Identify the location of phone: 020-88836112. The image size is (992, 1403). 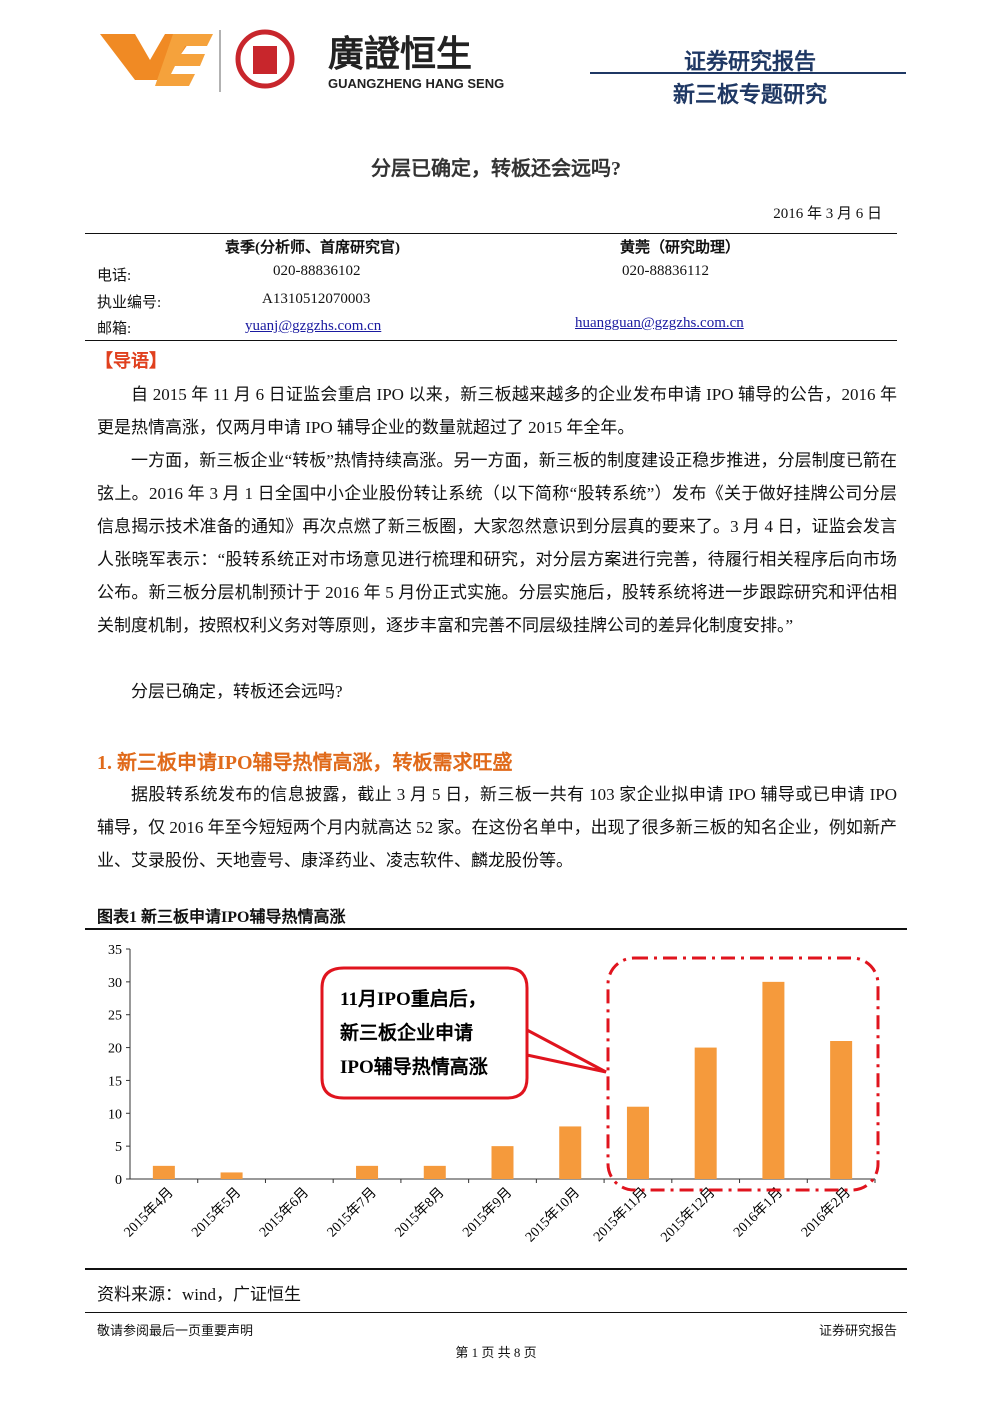
(665, 271).